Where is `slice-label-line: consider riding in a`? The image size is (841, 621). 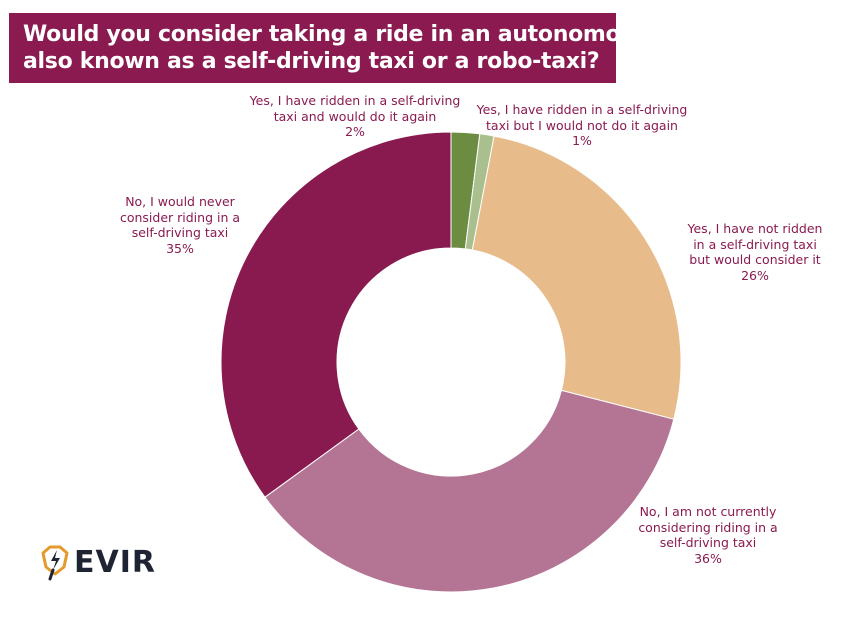
slice-label-line: consider riding in a is located at coordinates (180, 217).